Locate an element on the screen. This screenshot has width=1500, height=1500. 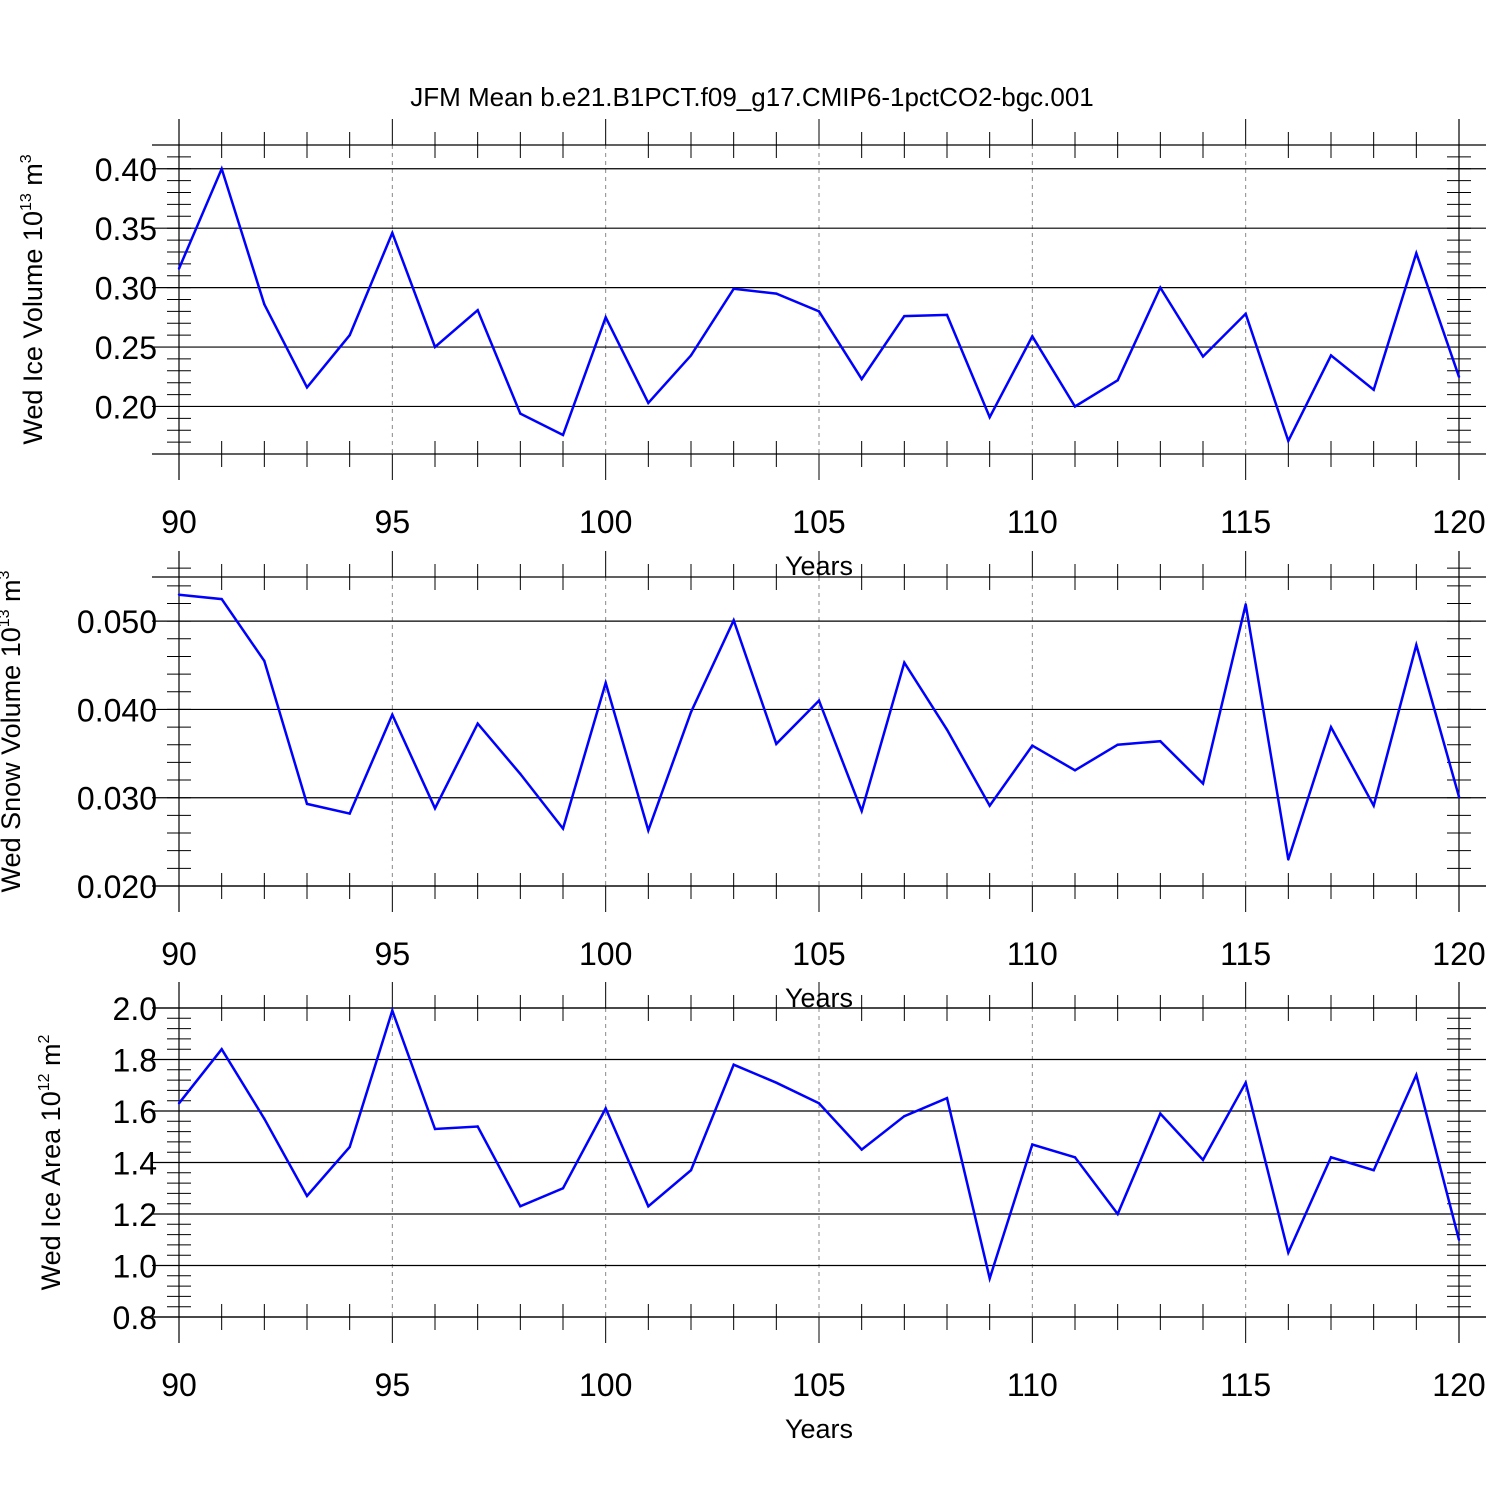
y-tick-label: 0.040 is located at coordinates (117, 710).